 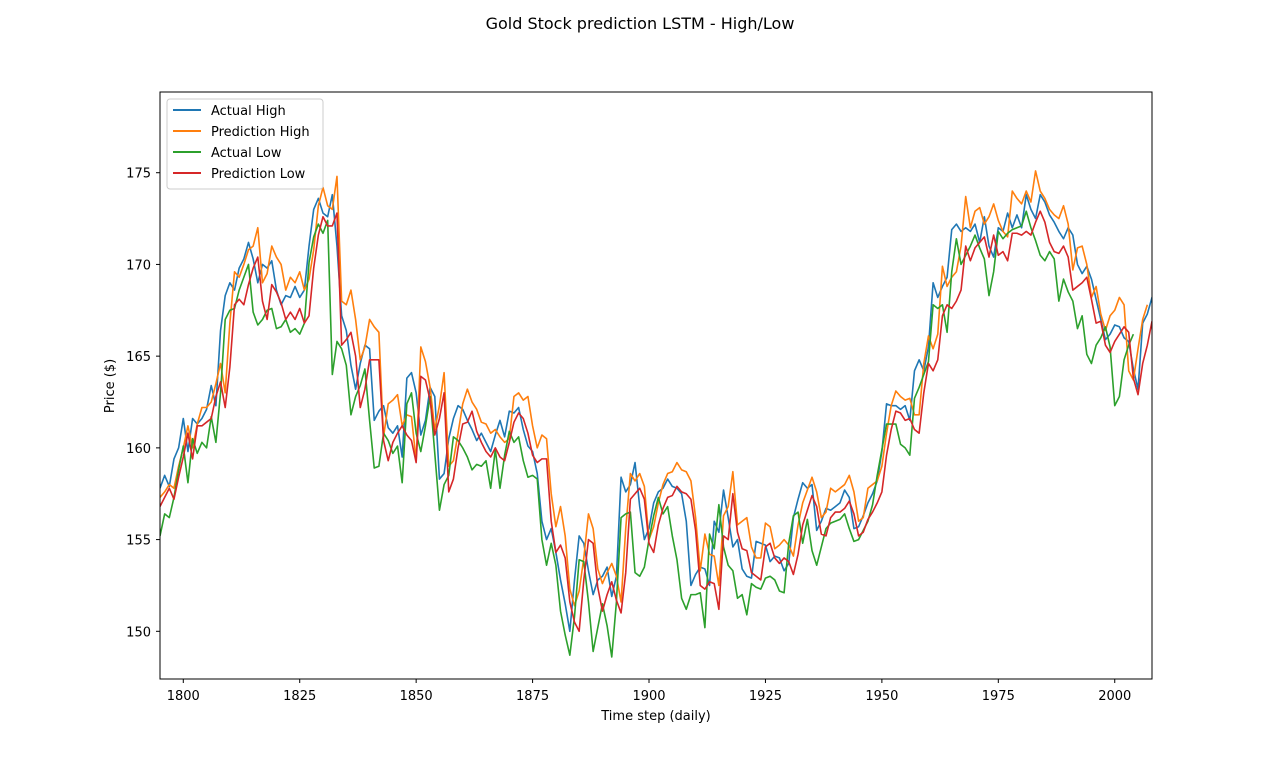 I want to click on legend-box, so click(x=245, y=144).